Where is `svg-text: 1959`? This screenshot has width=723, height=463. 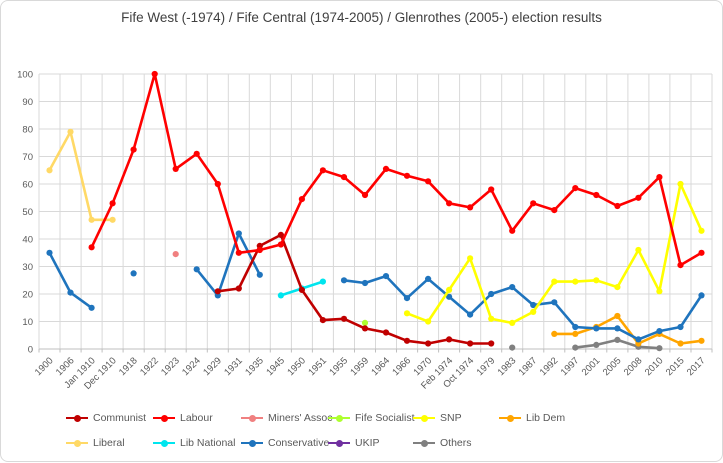 svg-text: 1959 is located at coordinates (359, 366).